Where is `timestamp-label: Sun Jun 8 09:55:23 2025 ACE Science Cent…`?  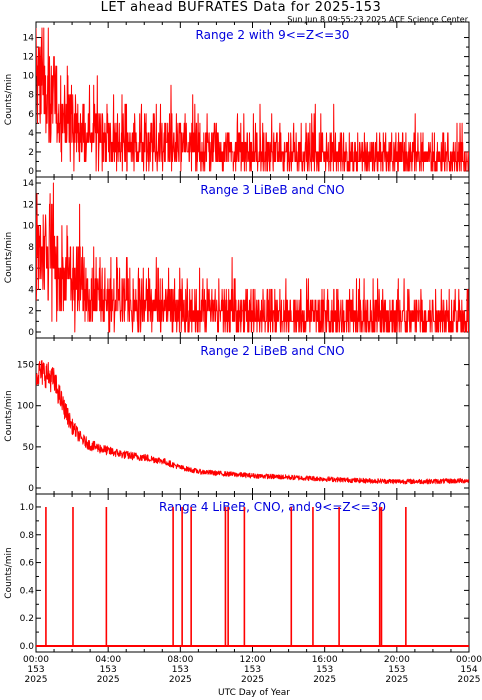 timestamp-label: Sun Jun 8 09:55:23 2025 ACE Science Cent… is located at coordinates (377, 19).